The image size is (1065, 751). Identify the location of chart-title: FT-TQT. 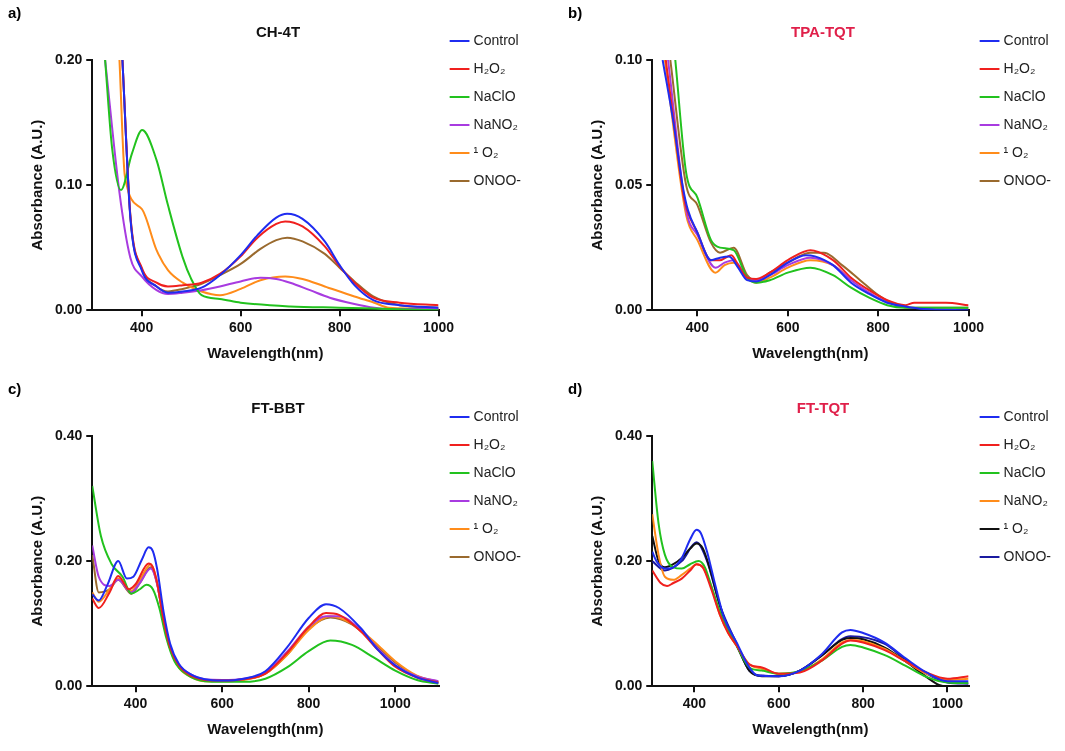
(823, 408).